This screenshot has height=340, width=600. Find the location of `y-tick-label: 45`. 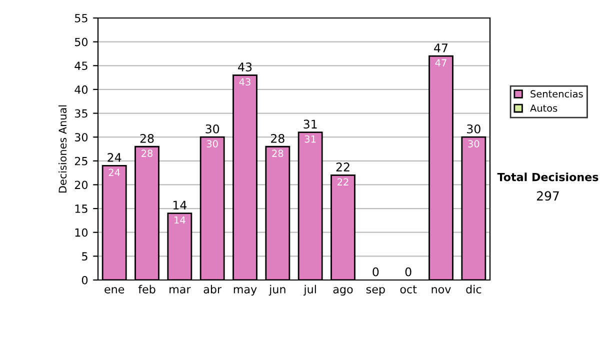

y-tick-label: 45 is located at coordinates (81, 66).